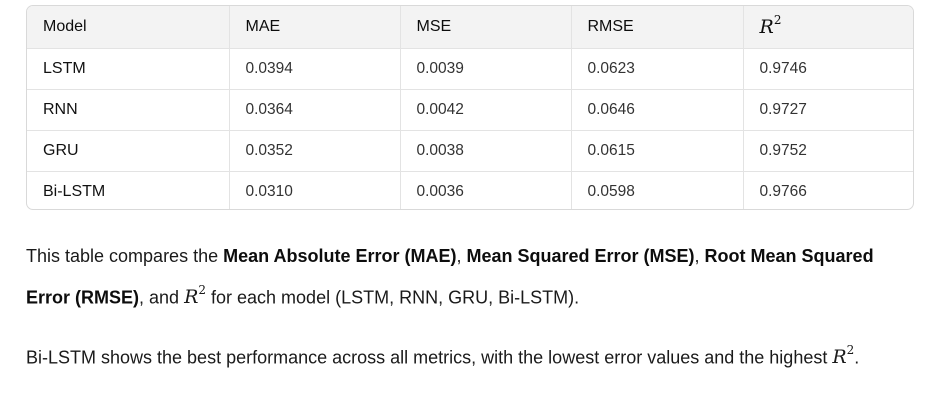 This screenshot has width=937, height=417. What do you see at coordinates (340, 256) in the screenshot?
I see `term-mae: Mean Absolute Error (MAE)` at bounding box center [340, 256].